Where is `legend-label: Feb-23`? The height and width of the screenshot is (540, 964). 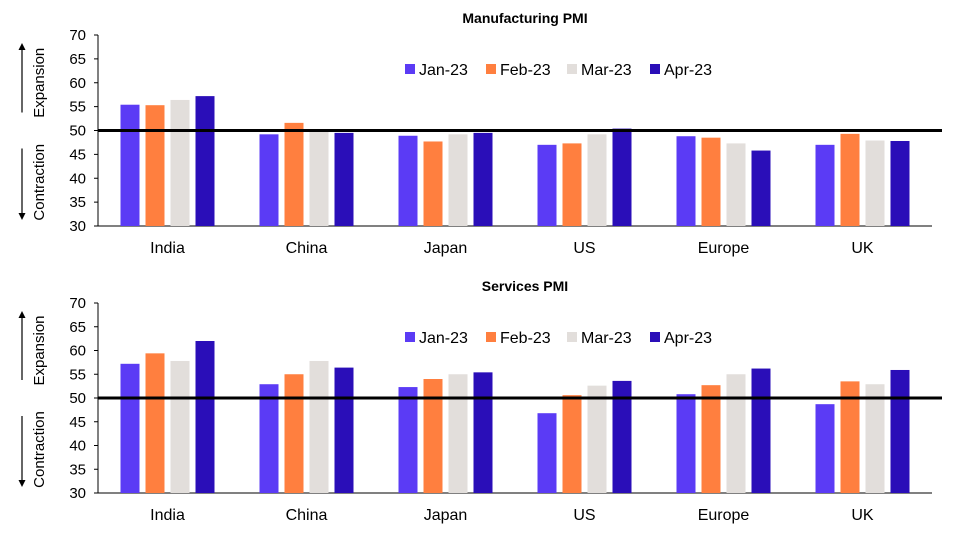 legend-label: Feb-23 is located at coordinates (525, 338).